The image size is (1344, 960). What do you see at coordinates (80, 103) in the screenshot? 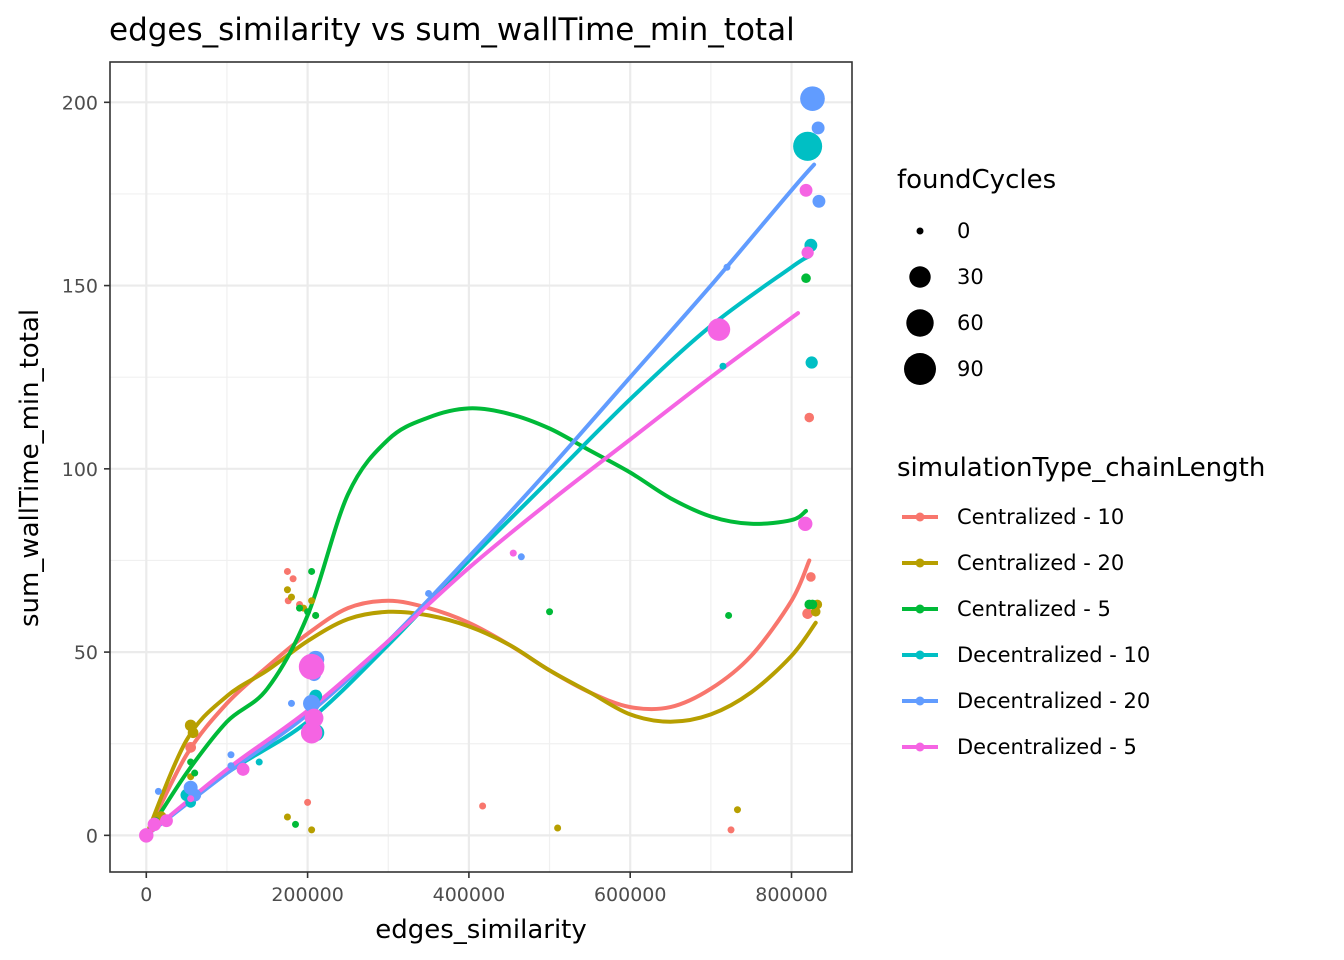
I see `y-tick-label: 200` at bounding box center [80, 103].